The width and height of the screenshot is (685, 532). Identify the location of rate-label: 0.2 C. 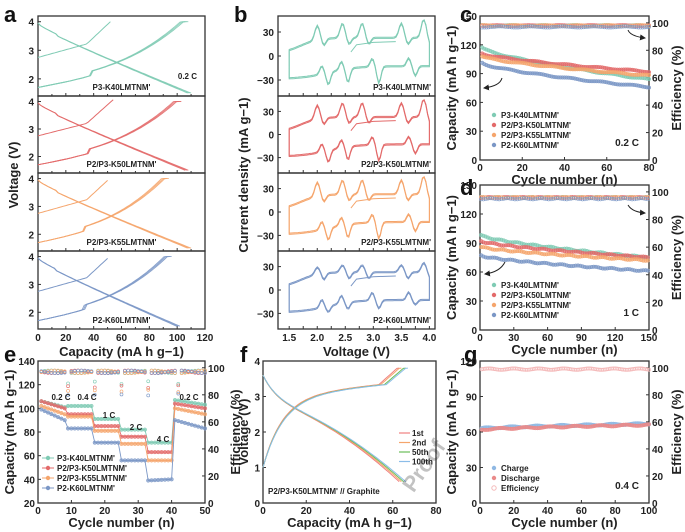
(188, 397).